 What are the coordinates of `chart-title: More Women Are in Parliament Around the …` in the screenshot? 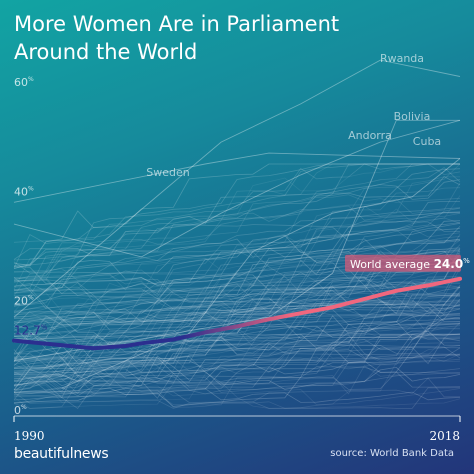 It's located at (234, 38).